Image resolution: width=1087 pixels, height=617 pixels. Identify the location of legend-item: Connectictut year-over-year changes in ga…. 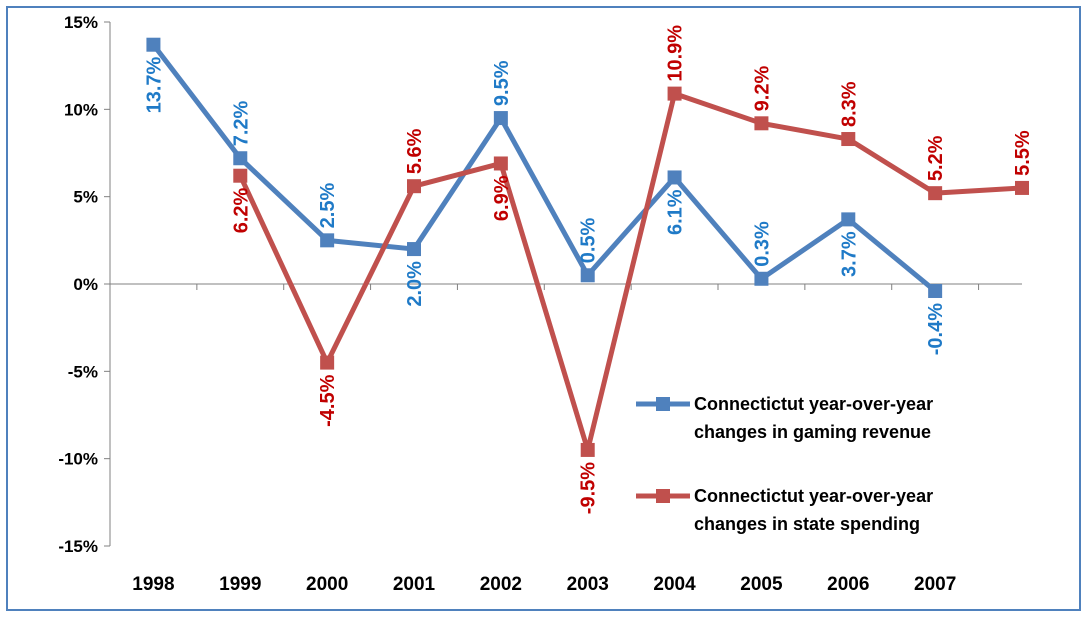
(784, 418).